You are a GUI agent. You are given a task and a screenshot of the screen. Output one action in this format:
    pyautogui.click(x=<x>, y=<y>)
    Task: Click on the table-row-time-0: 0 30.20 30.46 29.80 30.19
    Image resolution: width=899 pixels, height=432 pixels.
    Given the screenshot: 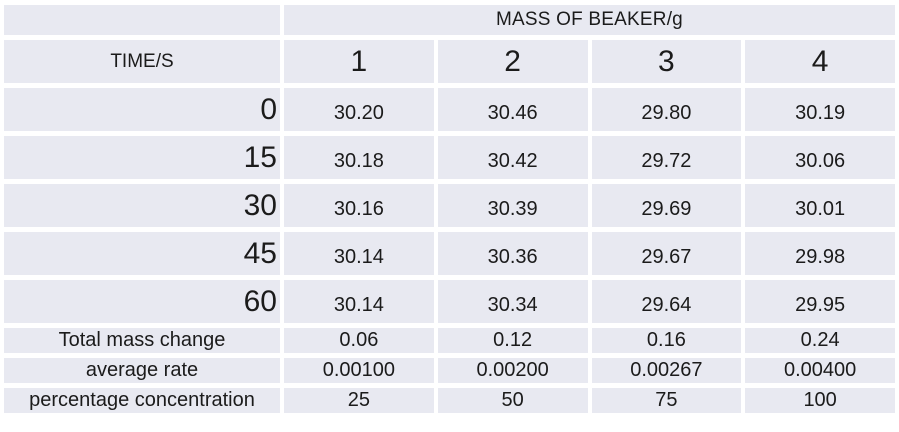 What is the action you would take?
    pyautogui.click(x=449, y=109)
    